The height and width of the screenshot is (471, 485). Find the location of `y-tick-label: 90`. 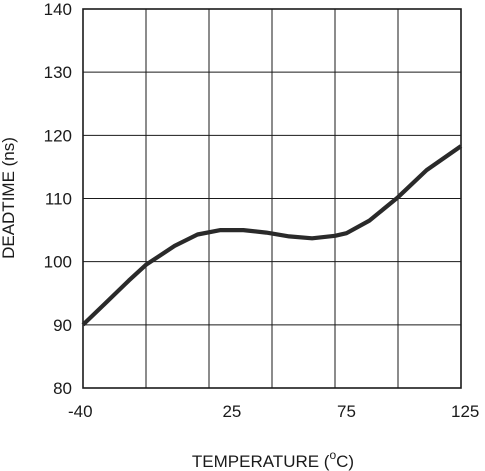

y-tick-label: 90 is located at coordinates (62, 325).